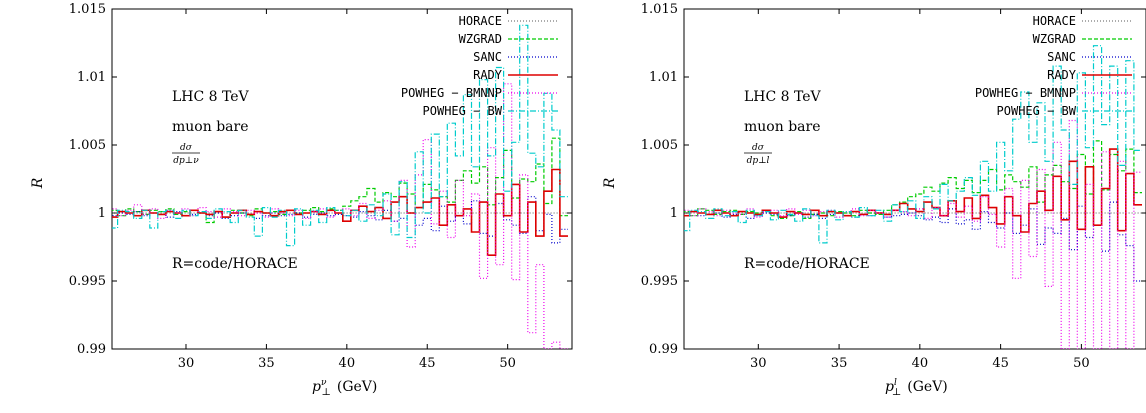 This screenshot has width=1146, height=413. I want to click on x-axis-label: pl ⊥ (GeV), so click(916, 388).